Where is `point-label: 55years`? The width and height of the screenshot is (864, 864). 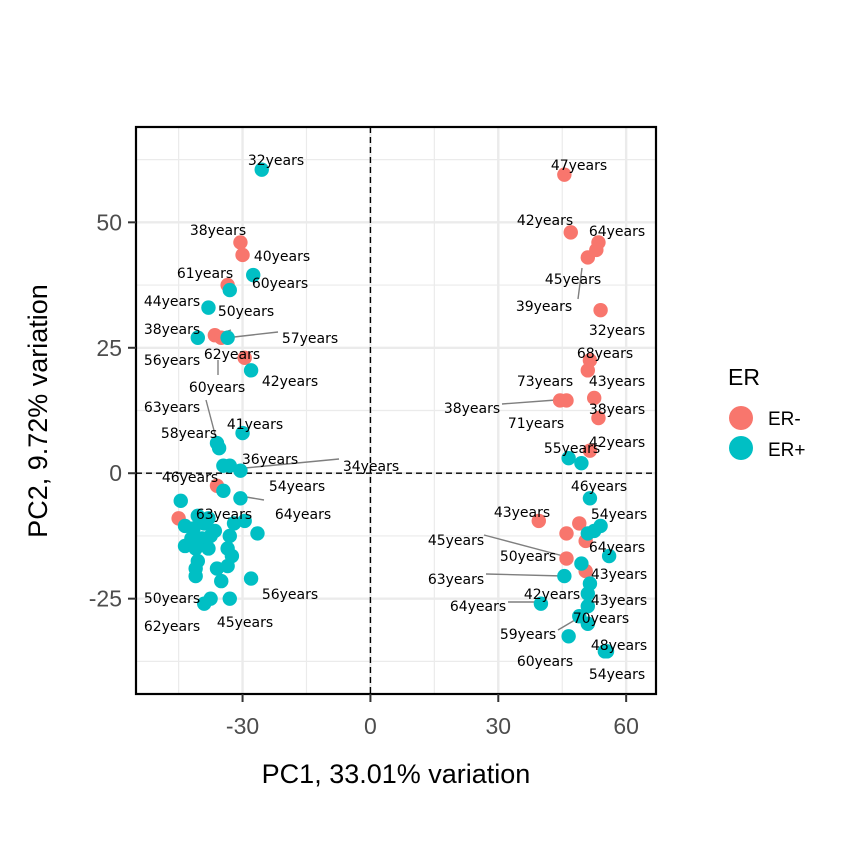
point-label: 55years is located at coordinates (572, 449).